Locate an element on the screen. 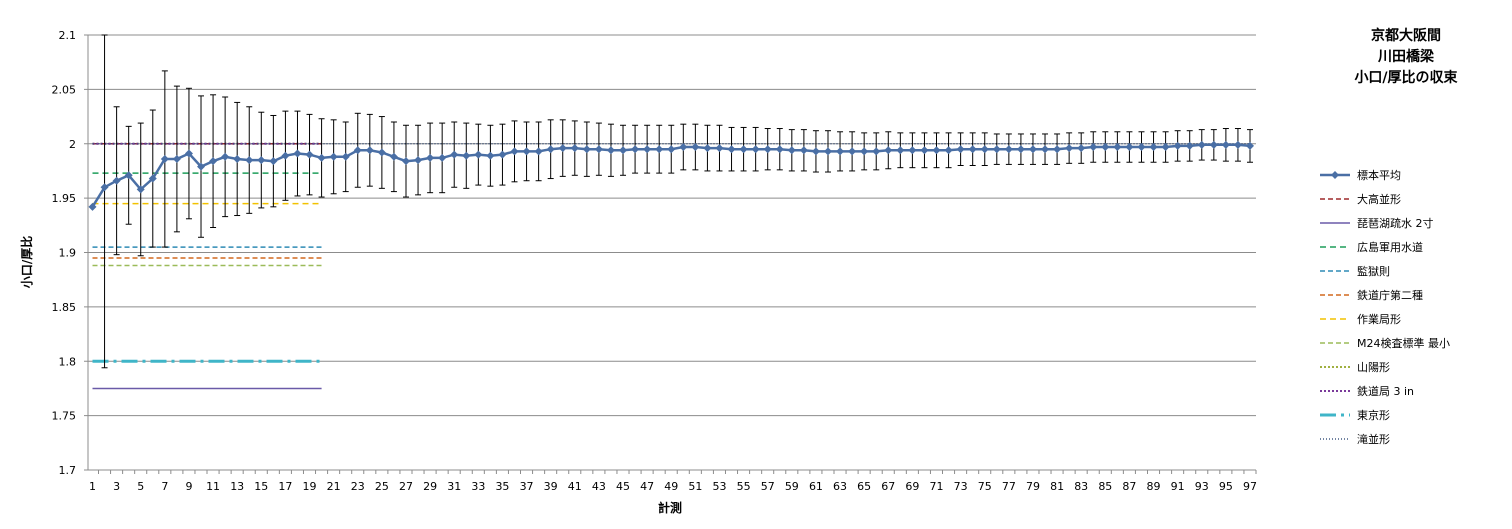  legend-label: M24検査標準 最小 is located at coordinates (1403, 343).